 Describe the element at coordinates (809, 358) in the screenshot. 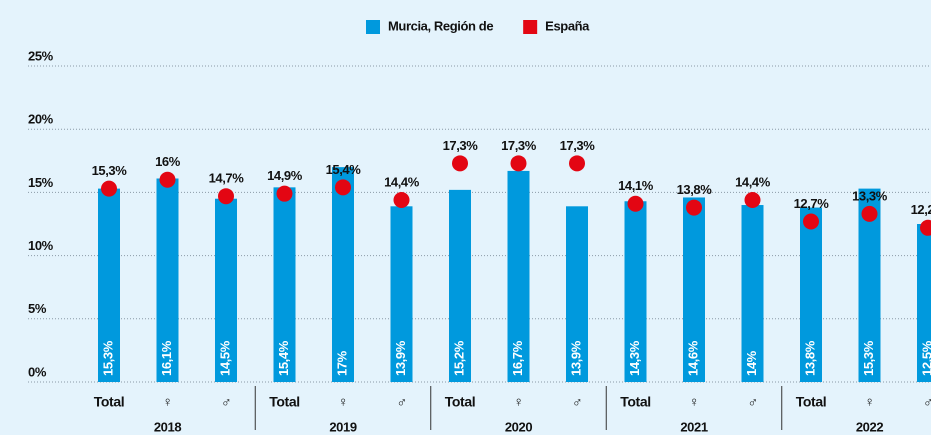

I see `bar-value-label: 13,8%` at that location.